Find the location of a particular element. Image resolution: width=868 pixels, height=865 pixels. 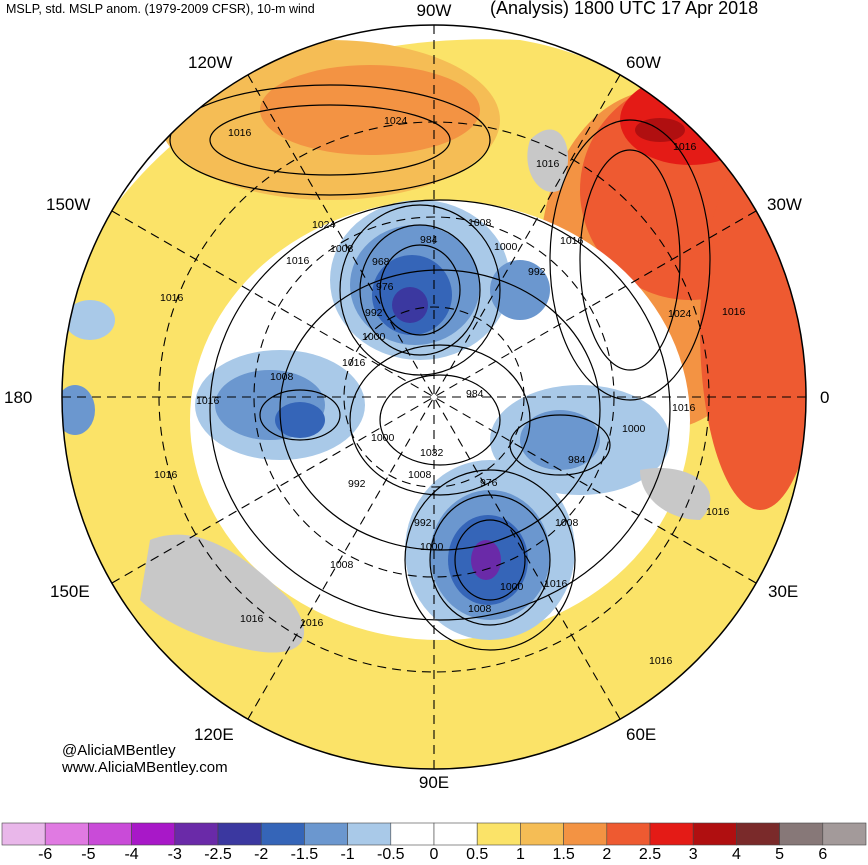

lon-label-60e: 60E is located at coordinates (641, 734).